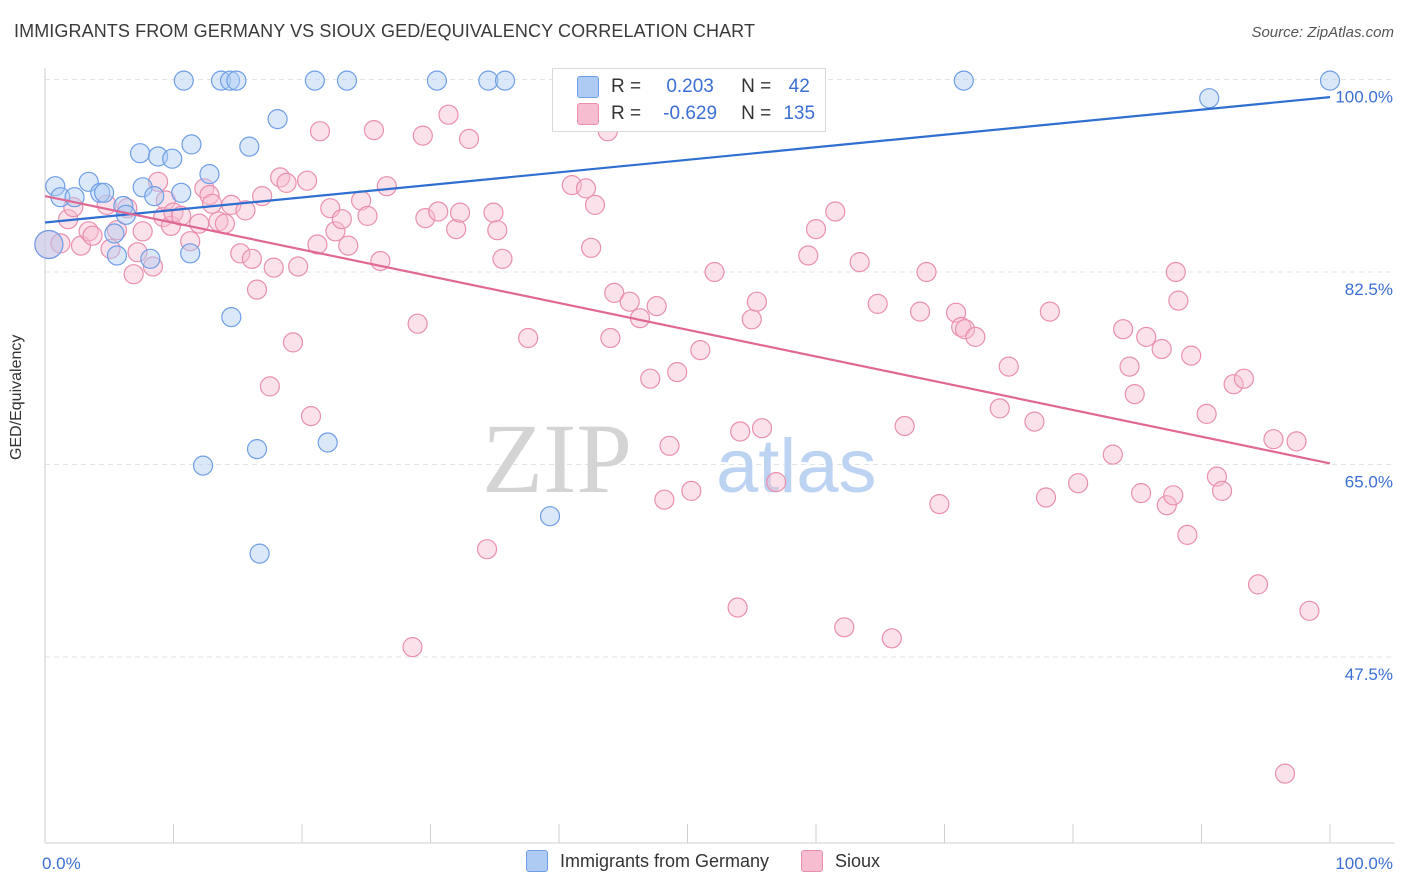 The width and height of the screenshot is (1406, 892). Describe the element at coordinates (796, 466) in the screenshot. I see `watermark-atlas: atlas` at that location.